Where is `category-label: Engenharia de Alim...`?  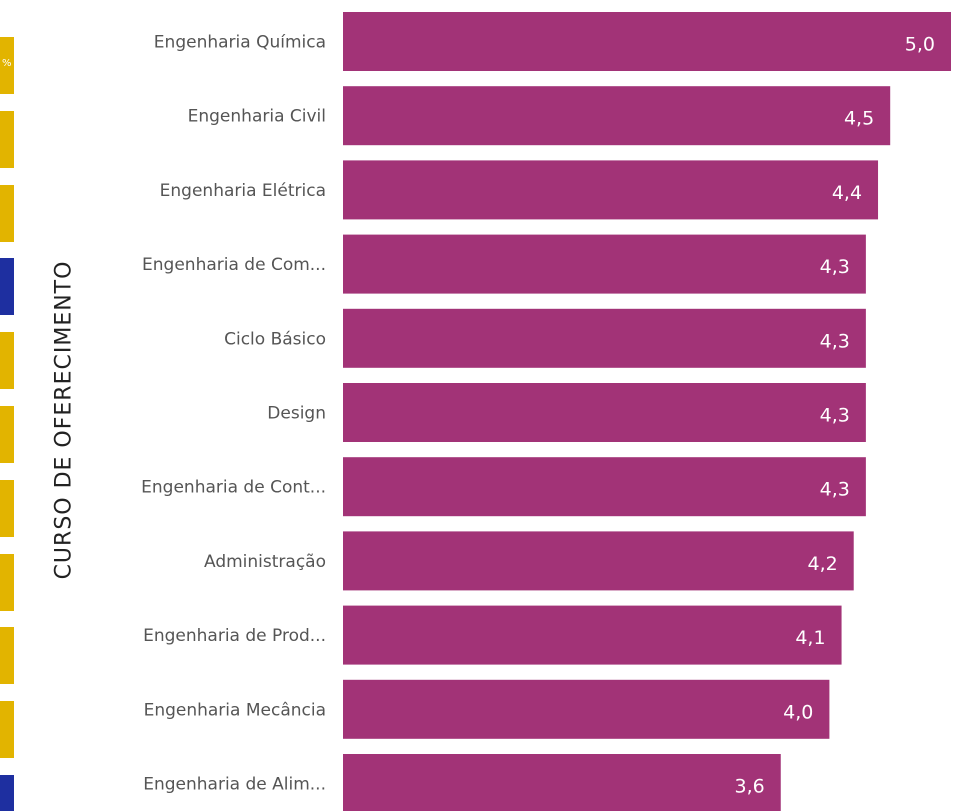
category-label: Engenharia de Alim... is located at coordinates (234, 785).